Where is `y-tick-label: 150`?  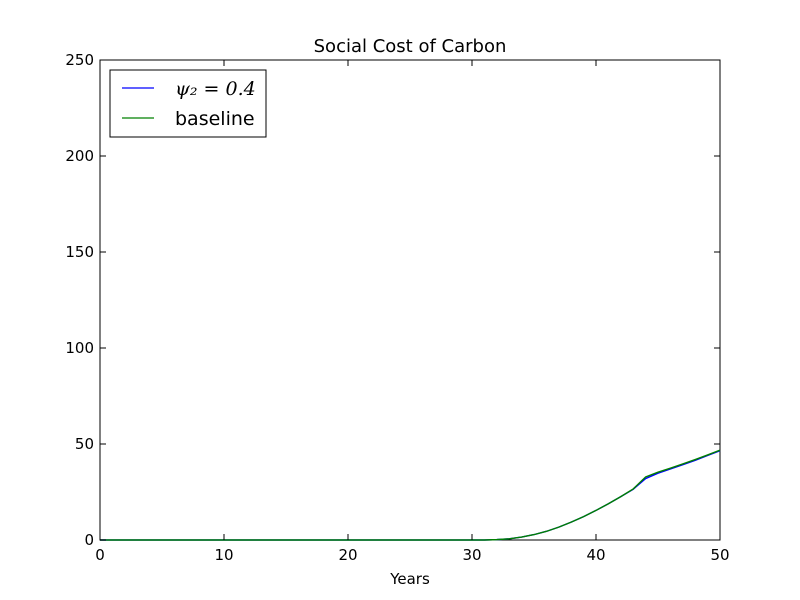 y-tick-label: 150 is located at coordinates (79, 252).